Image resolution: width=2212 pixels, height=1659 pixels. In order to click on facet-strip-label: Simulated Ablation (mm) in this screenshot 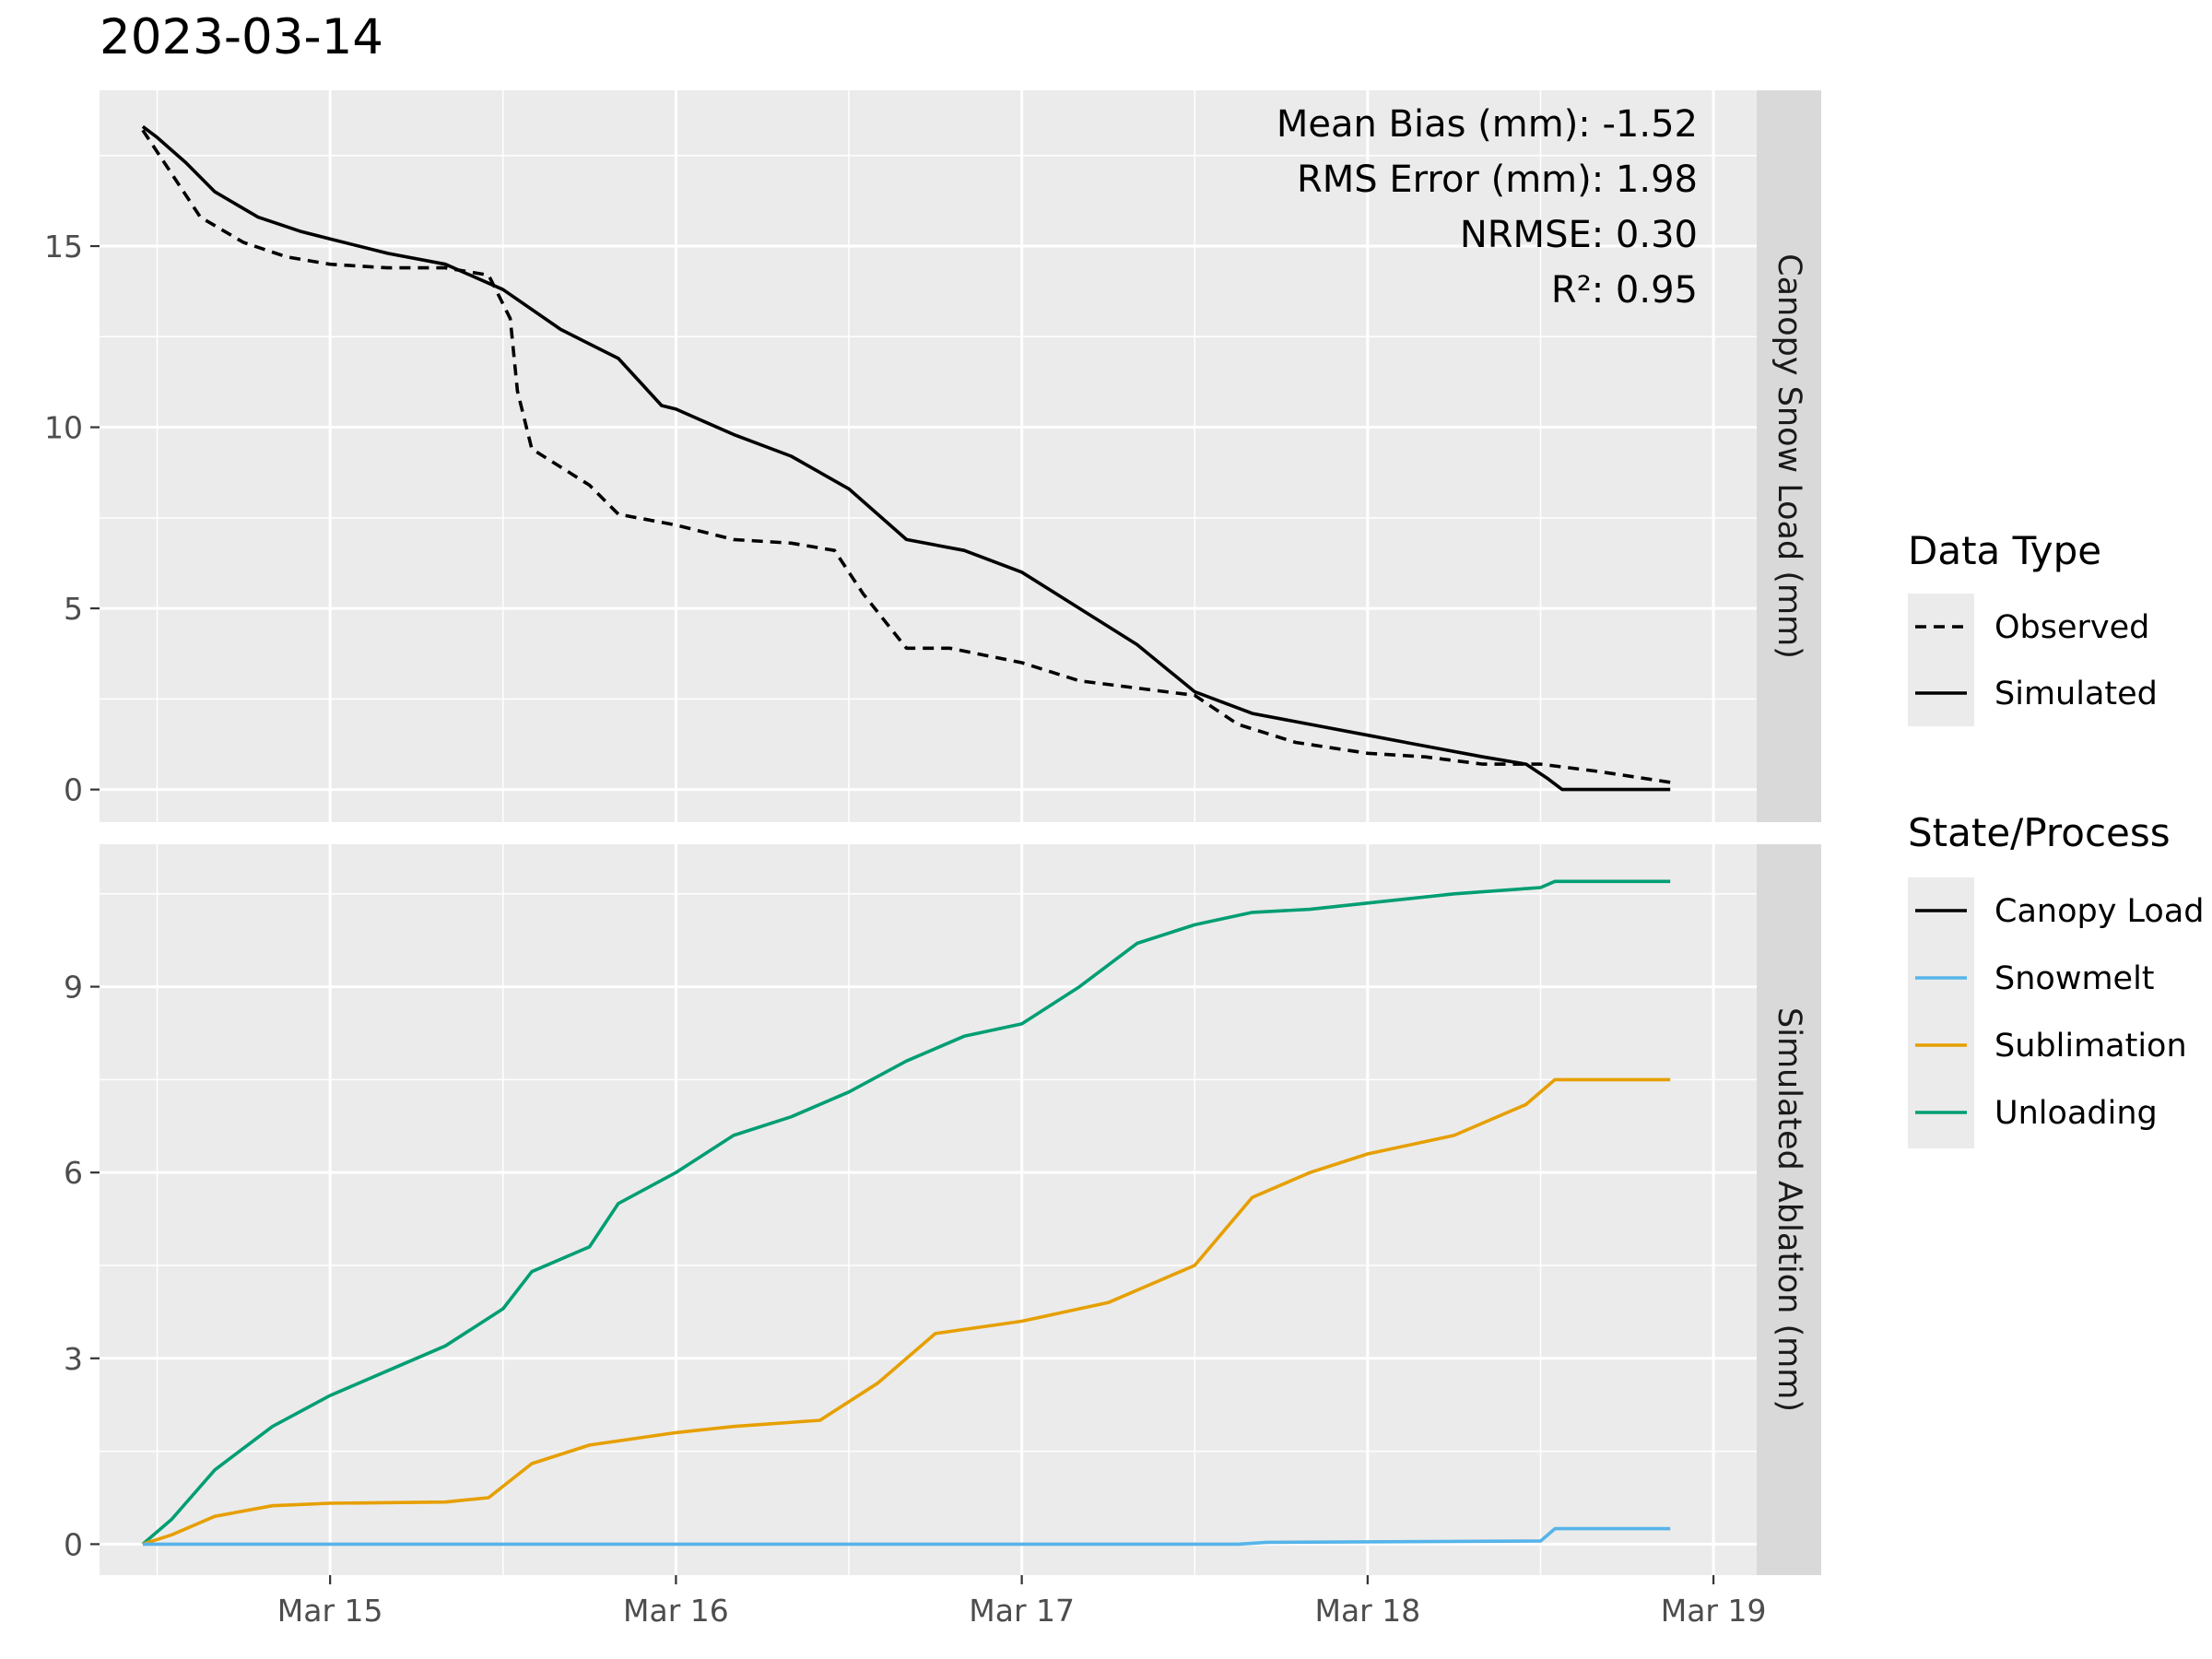, I will do `click(1789, 1209)`.